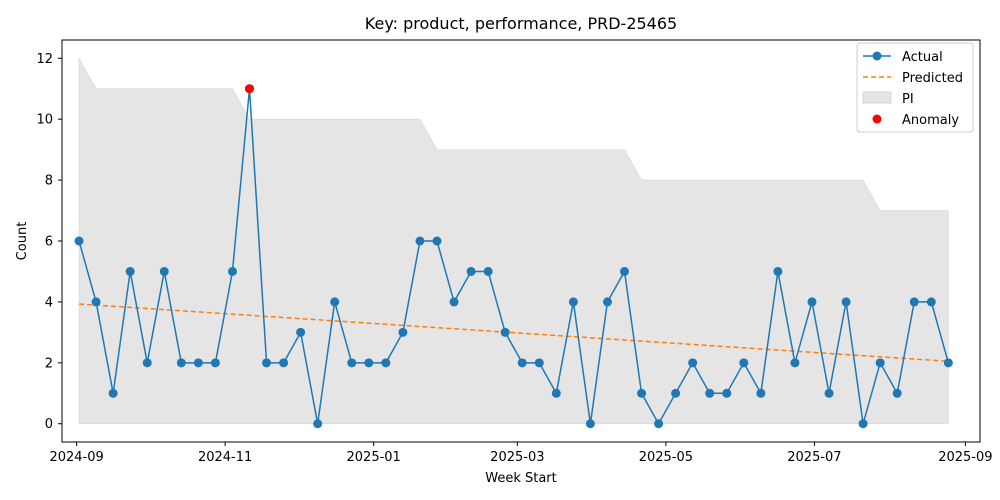 The width and height of the screenshot is (1000, 500). I want to click on y-tick-label: 8, so click(49, 181).